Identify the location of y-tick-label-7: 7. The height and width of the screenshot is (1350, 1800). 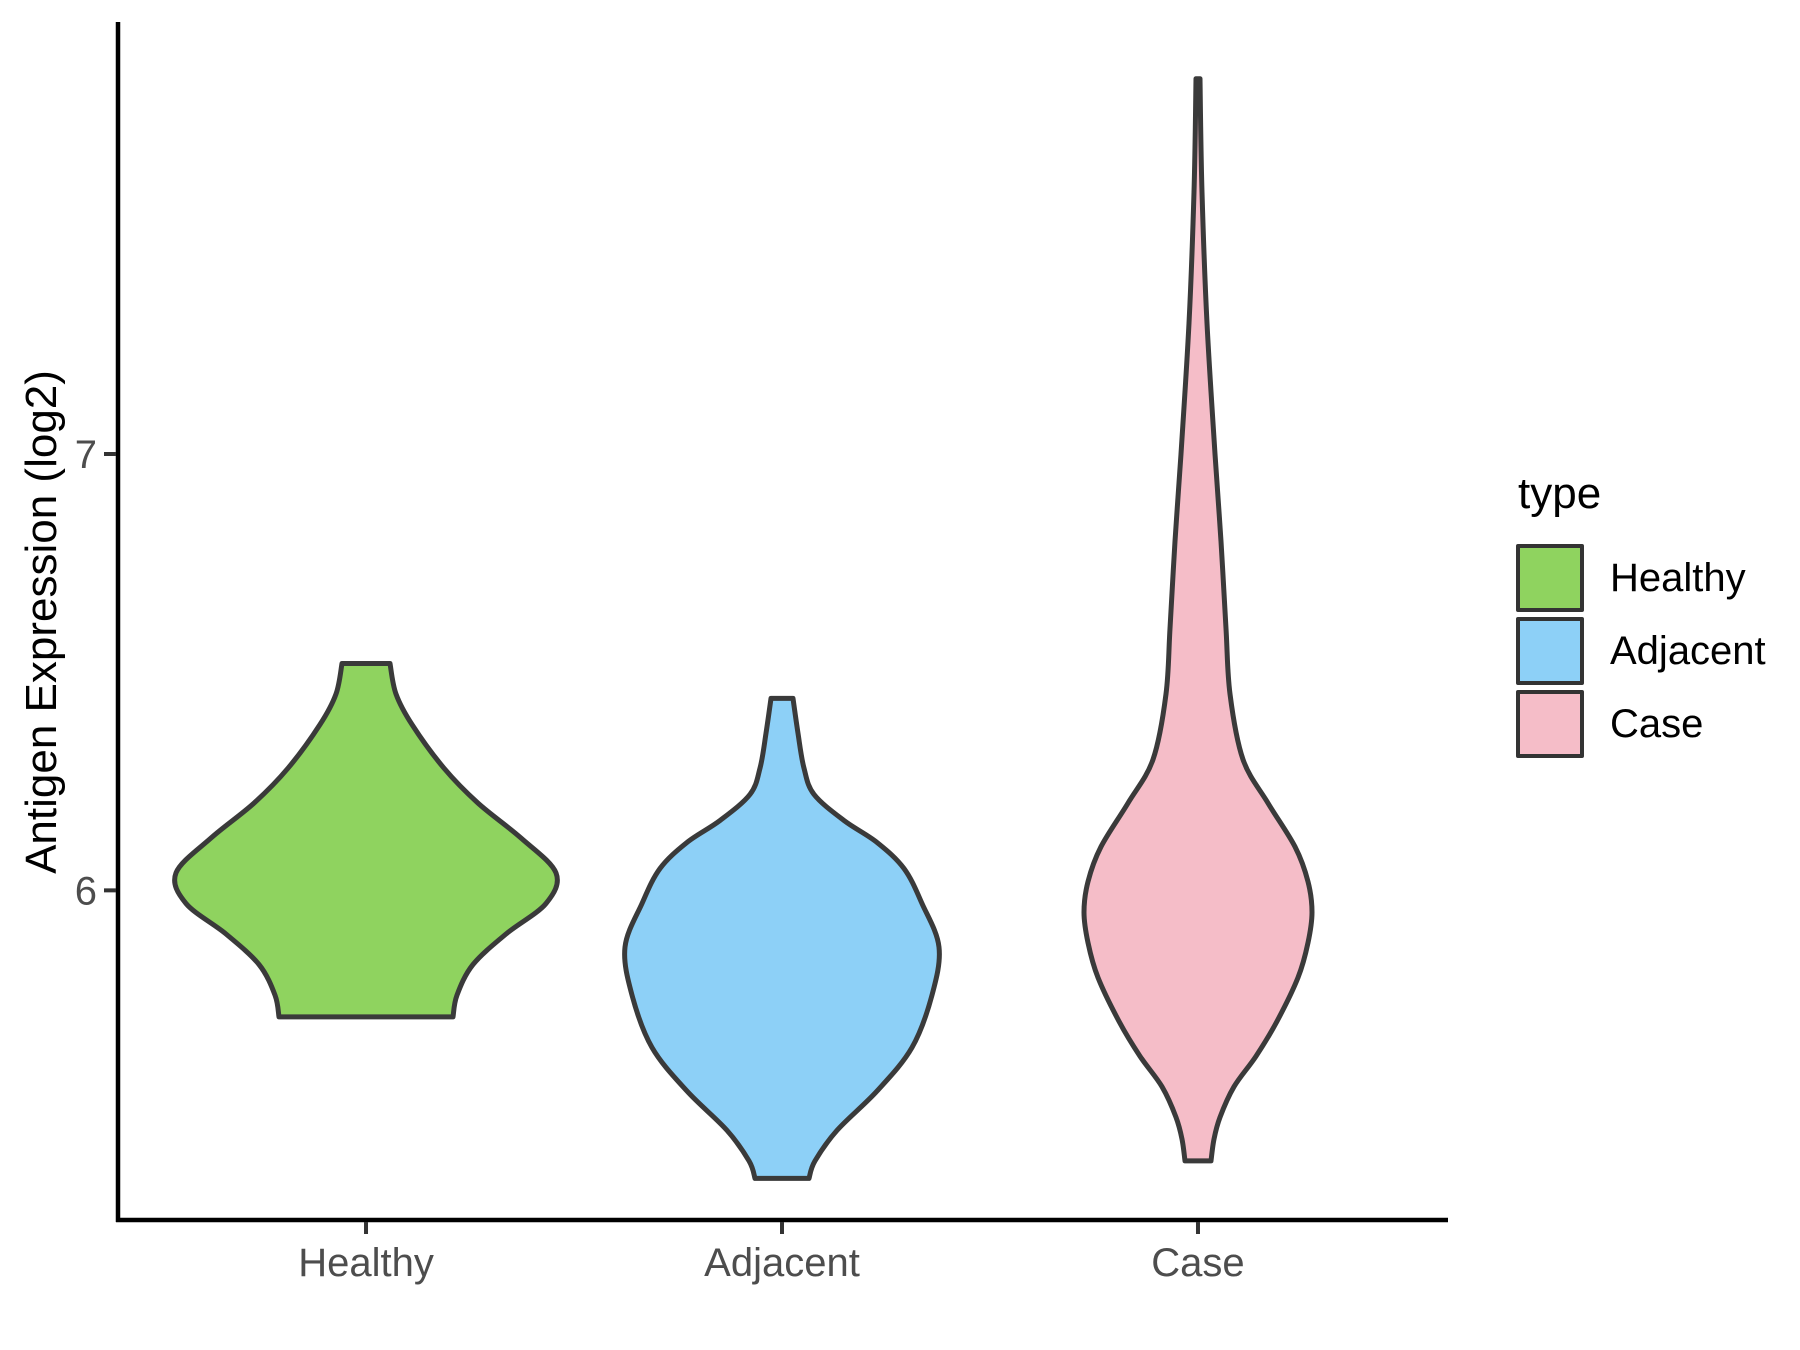
(86, 455).